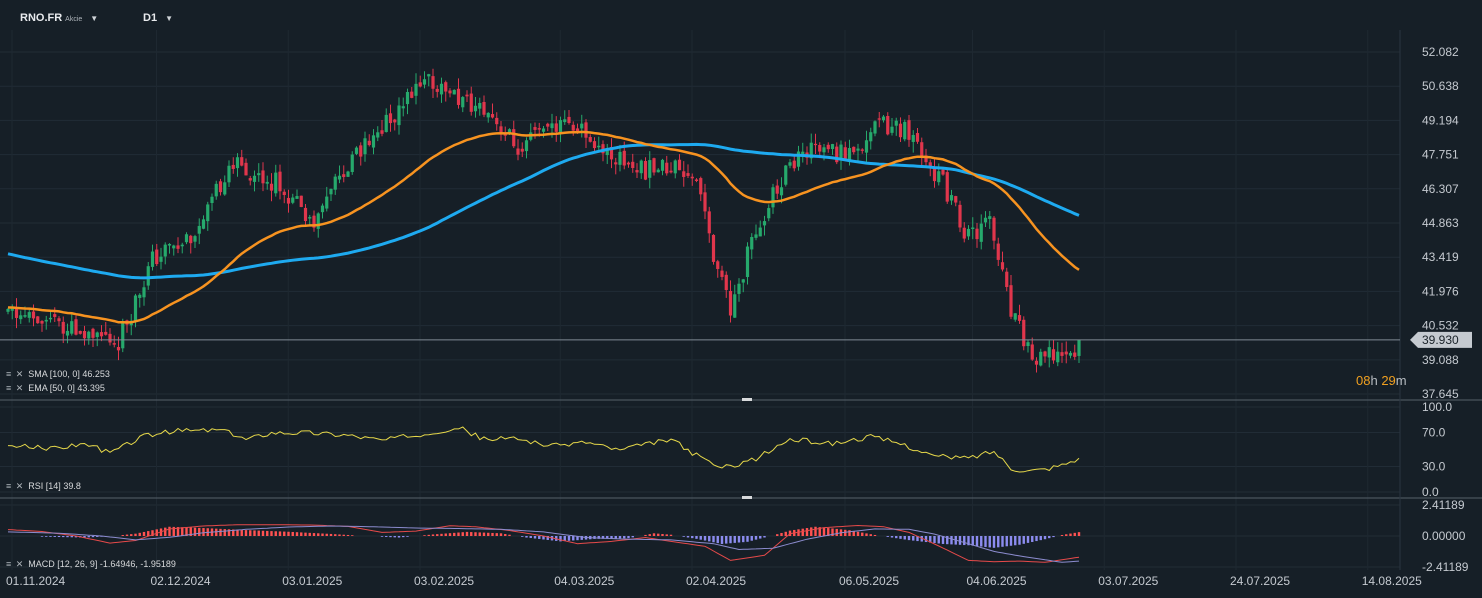  I want to click on legend-rsi: ≡ ✕ RSI [14] 39.8, so click(43, 486).